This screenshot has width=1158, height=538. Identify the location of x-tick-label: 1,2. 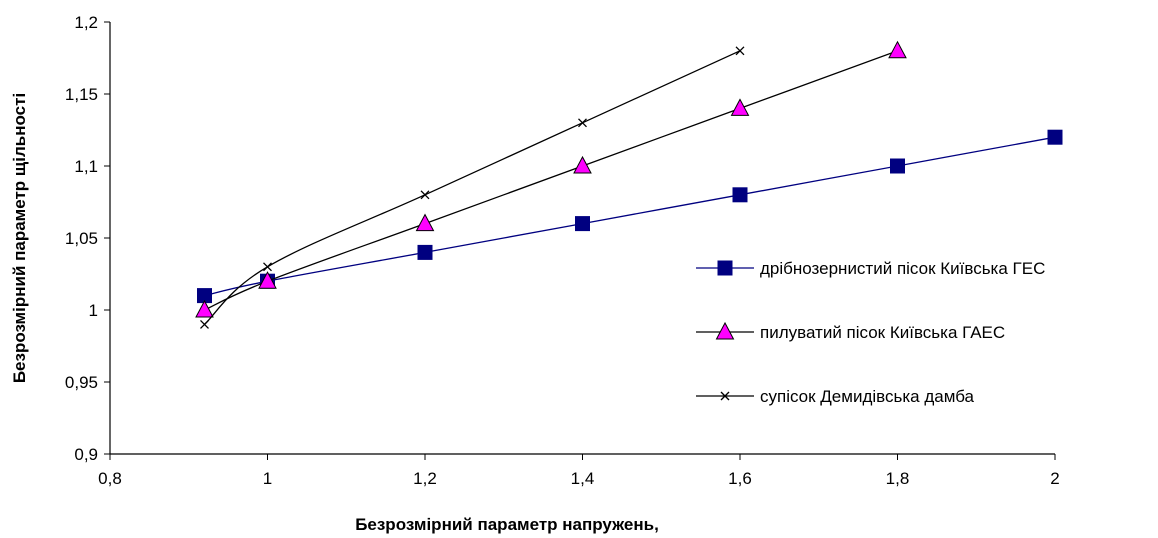
(425, 478).